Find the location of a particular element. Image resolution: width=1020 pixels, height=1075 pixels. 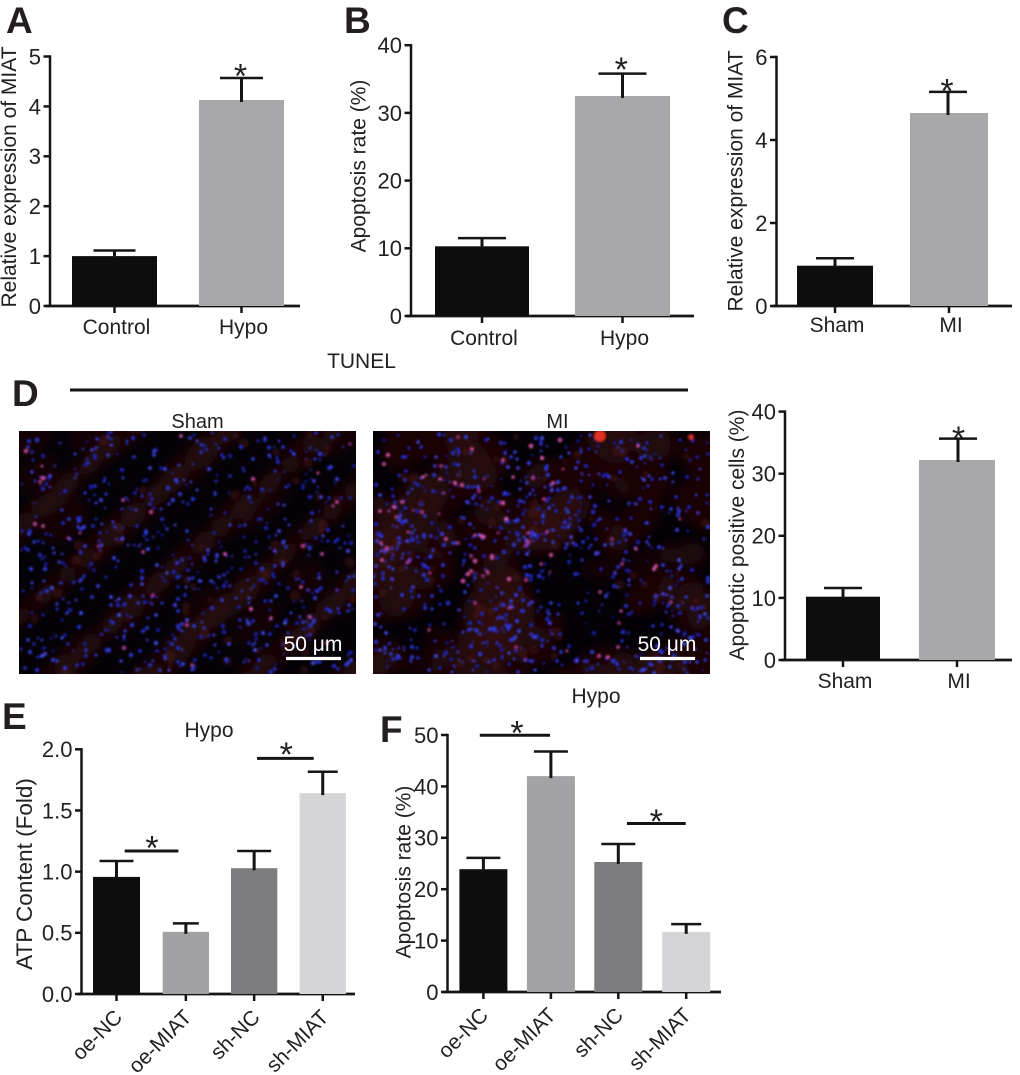

svg-text: 5 is located at coordinates (35, 56).